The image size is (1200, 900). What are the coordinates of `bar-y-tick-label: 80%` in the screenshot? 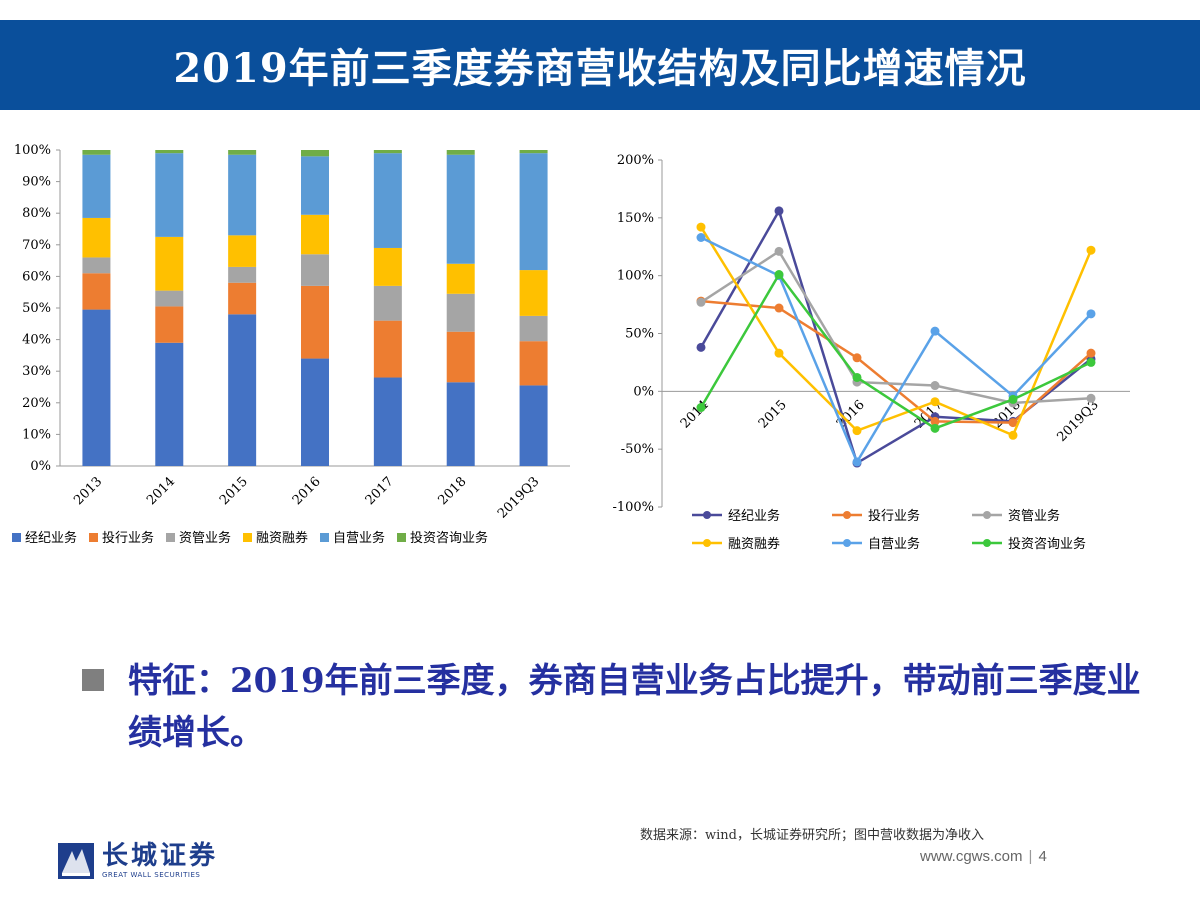 It's located at (36, 213).